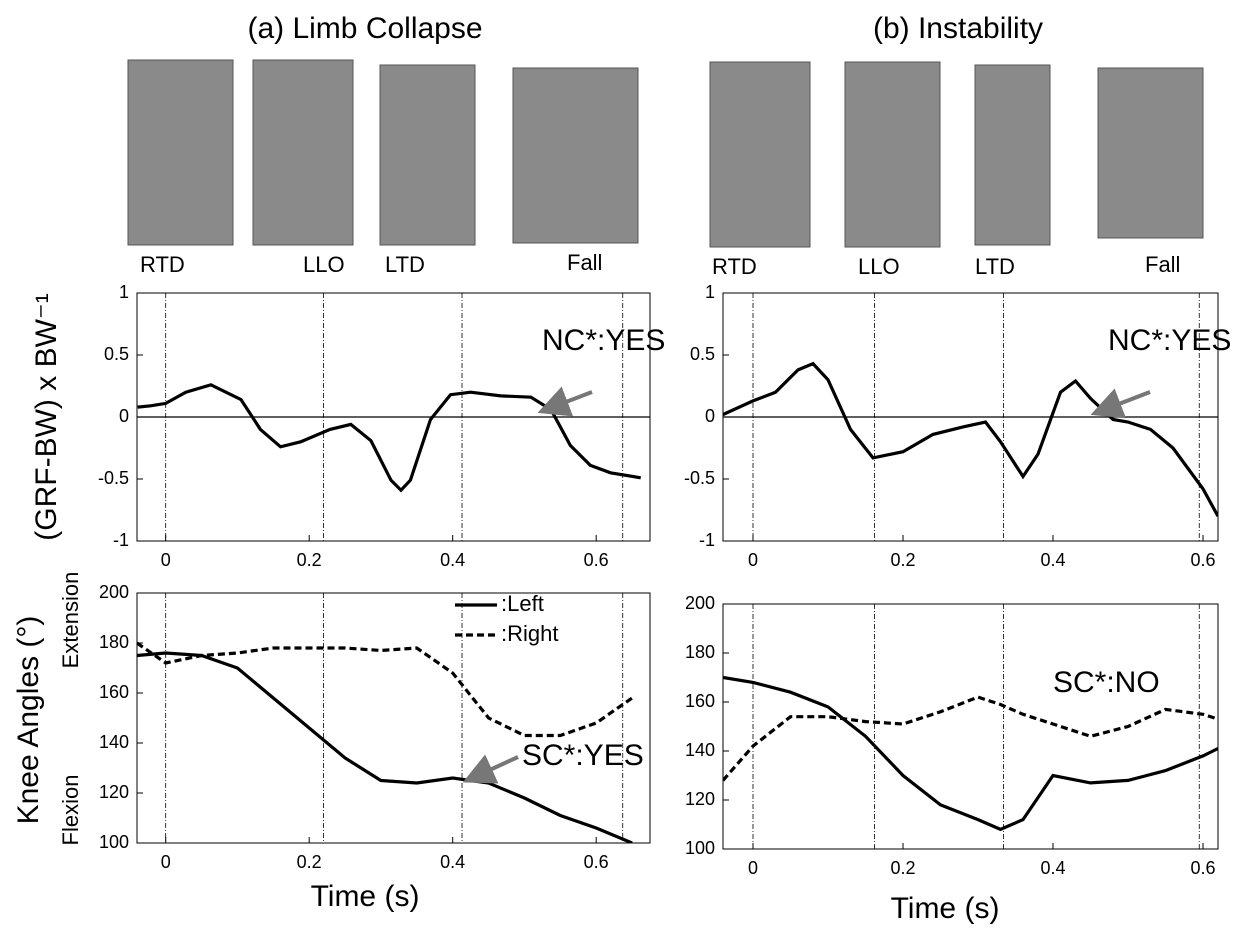 The height and width of the screenshot is (931, 1243). I want to click on legend-label: :Left, so click(522, 603).